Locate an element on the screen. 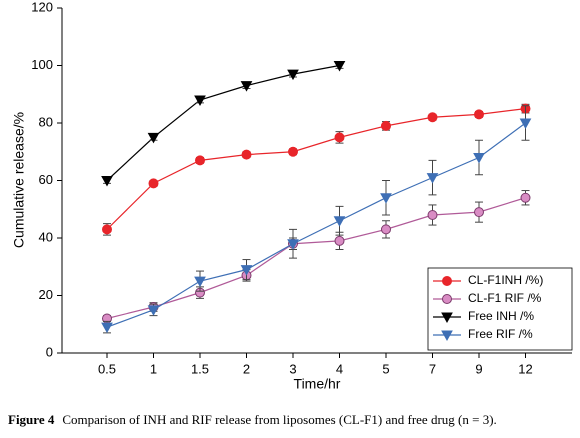 This screenshot has width=580, height=438. legend-box is located at coordinates (500, 309).